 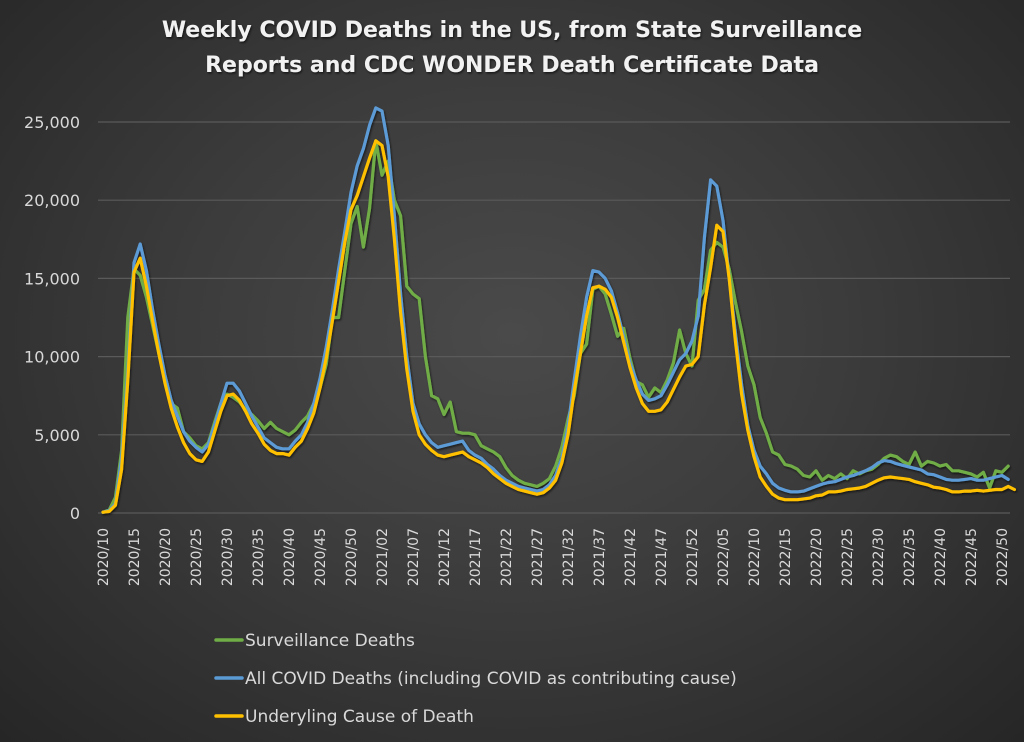 I want to click on x-tick-label: 2020/45, so click(x=321, y=557).